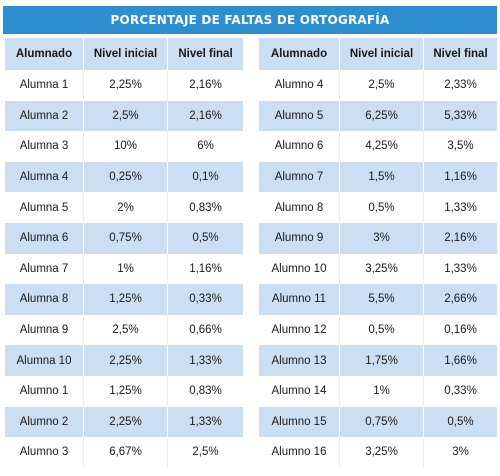  I want to click on table-row: Alumna 8 1,25% 0,33%, so click(124, 299).